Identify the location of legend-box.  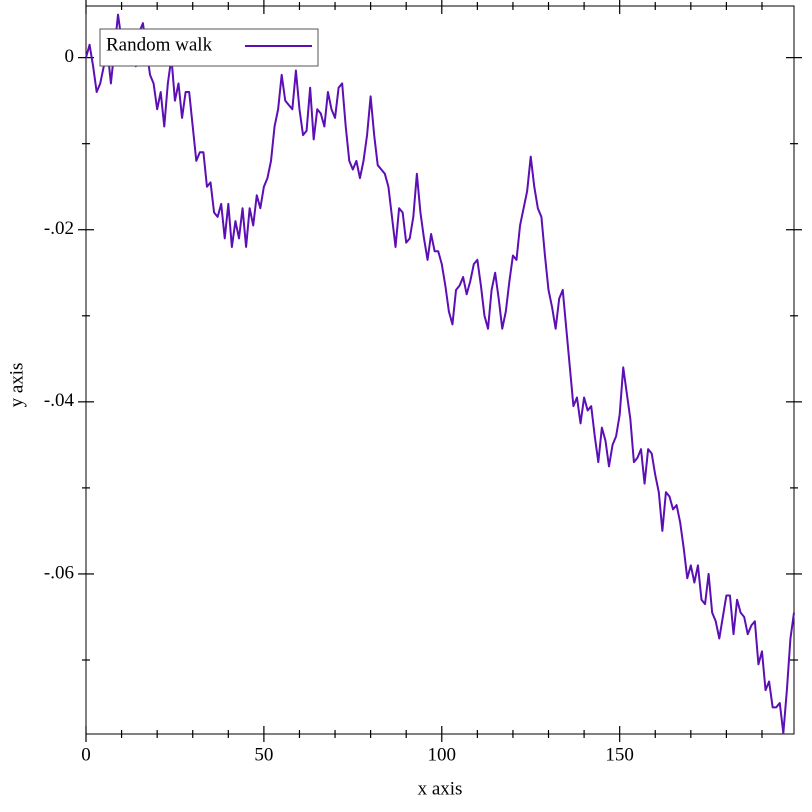
(209, 47).